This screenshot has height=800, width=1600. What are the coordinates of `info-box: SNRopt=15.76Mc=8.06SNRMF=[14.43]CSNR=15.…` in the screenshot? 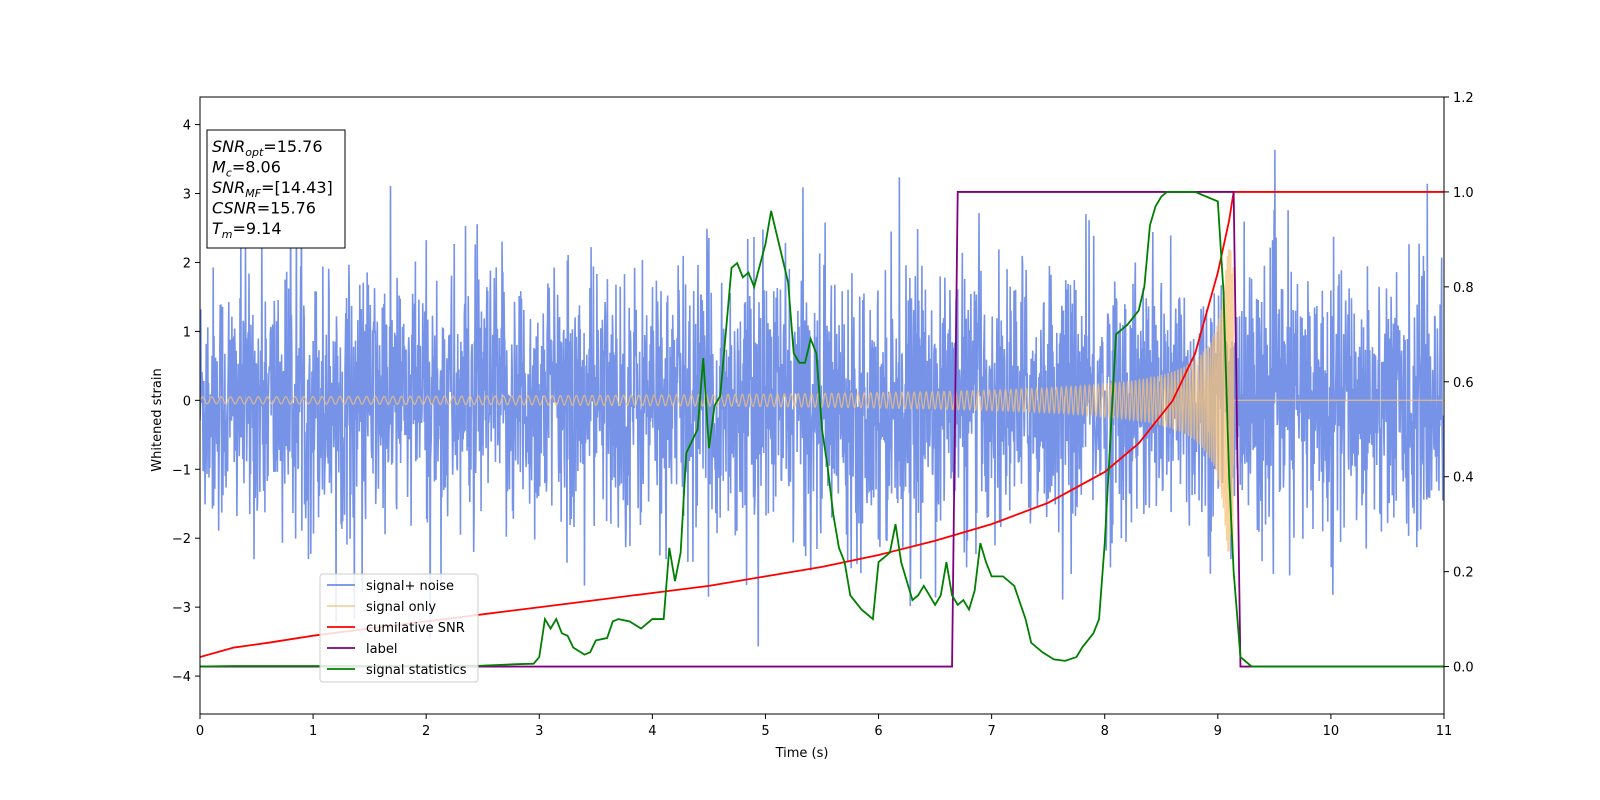 It's located at (276, 189).